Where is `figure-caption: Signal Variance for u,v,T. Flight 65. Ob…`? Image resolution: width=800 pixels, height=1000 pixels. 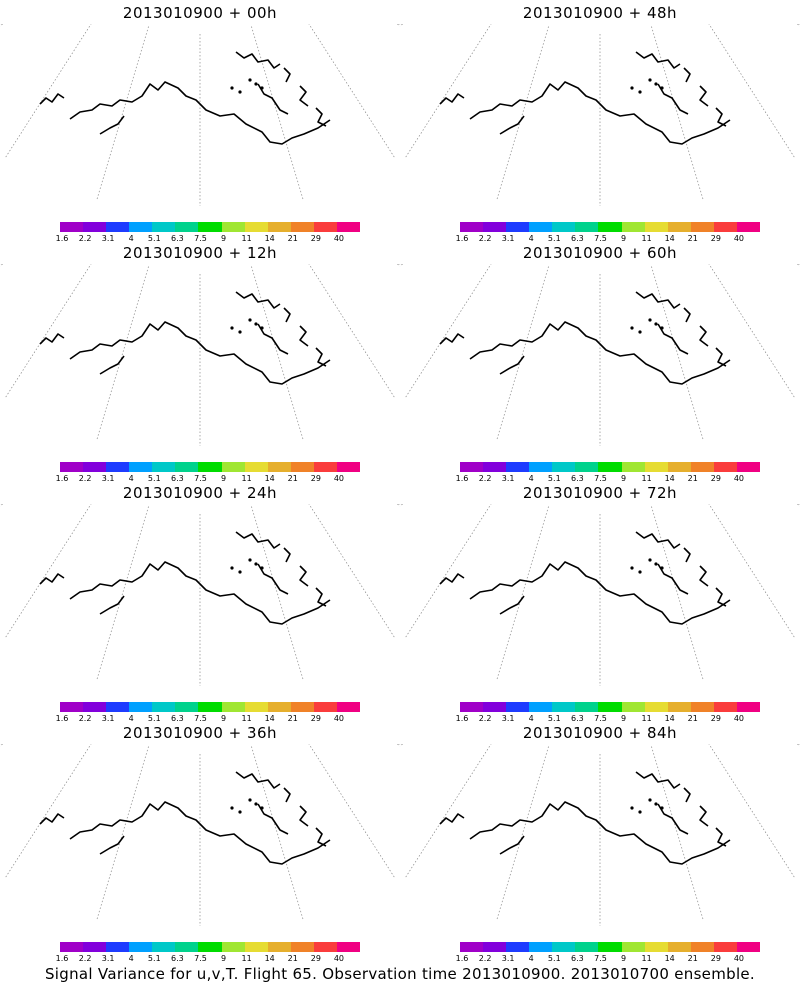 figure-caption: Signal Variance for u,v,T. Flight 65. Ob… is located at coordinates (400, 974).